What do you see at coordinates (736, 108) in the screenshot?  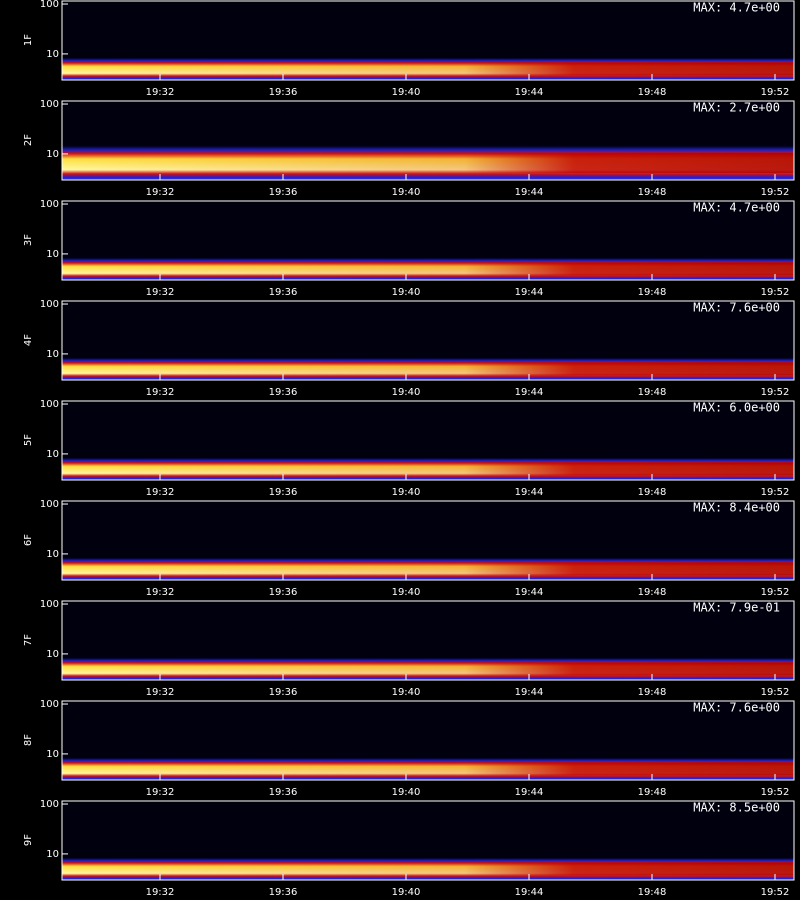 I see `max-annotation: MAX: 2.7e+00` at bounding box center [736, 108].